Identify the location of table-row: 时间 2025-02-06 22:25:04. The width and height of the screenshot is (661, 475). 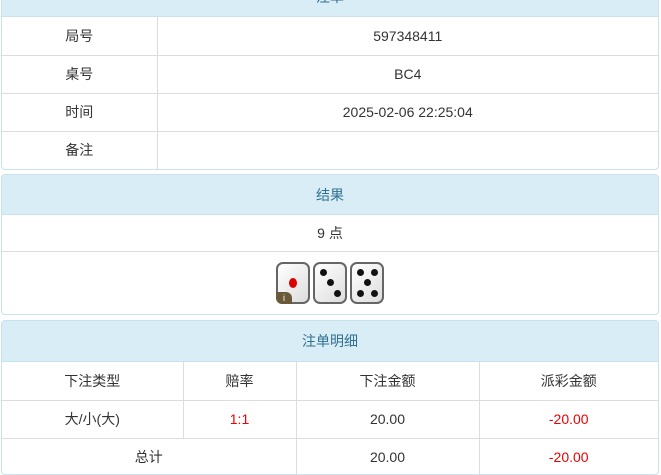
(330, 112).